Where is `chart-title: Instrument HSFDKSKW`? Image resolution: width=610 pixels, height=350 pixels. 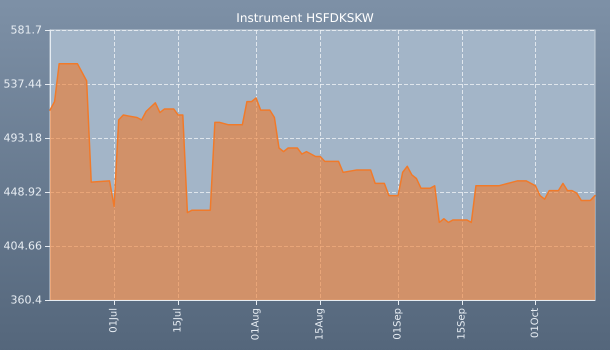
chart-title: Instrument HSFDKSKW is located at coordinates (305, 18).